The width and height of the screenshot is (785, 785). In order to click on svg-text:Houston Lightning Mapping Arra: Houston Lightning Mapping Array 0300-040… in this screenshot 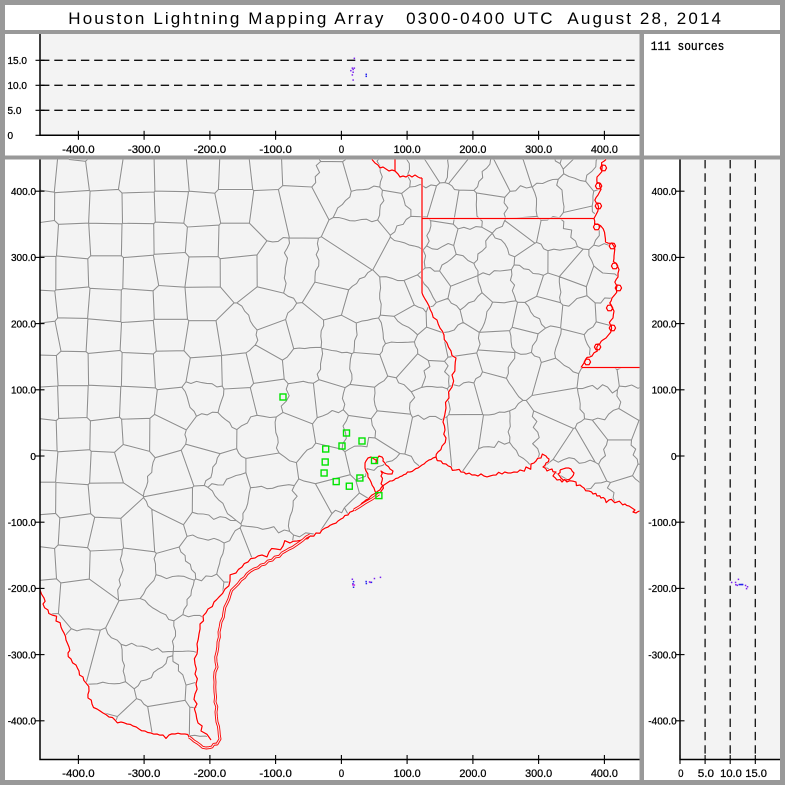, I will do `click(394, 18)`.